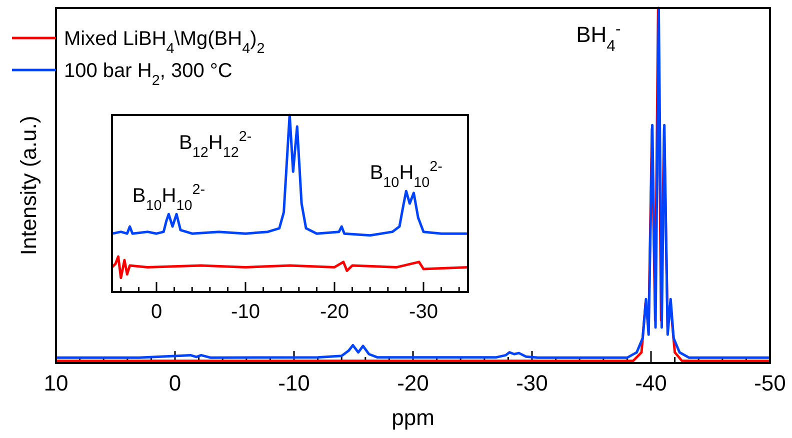  Describe the element at coordinates (28, 186) in the screenshot. I see `y-axis-title: Intensity (a.u.)` at that location.